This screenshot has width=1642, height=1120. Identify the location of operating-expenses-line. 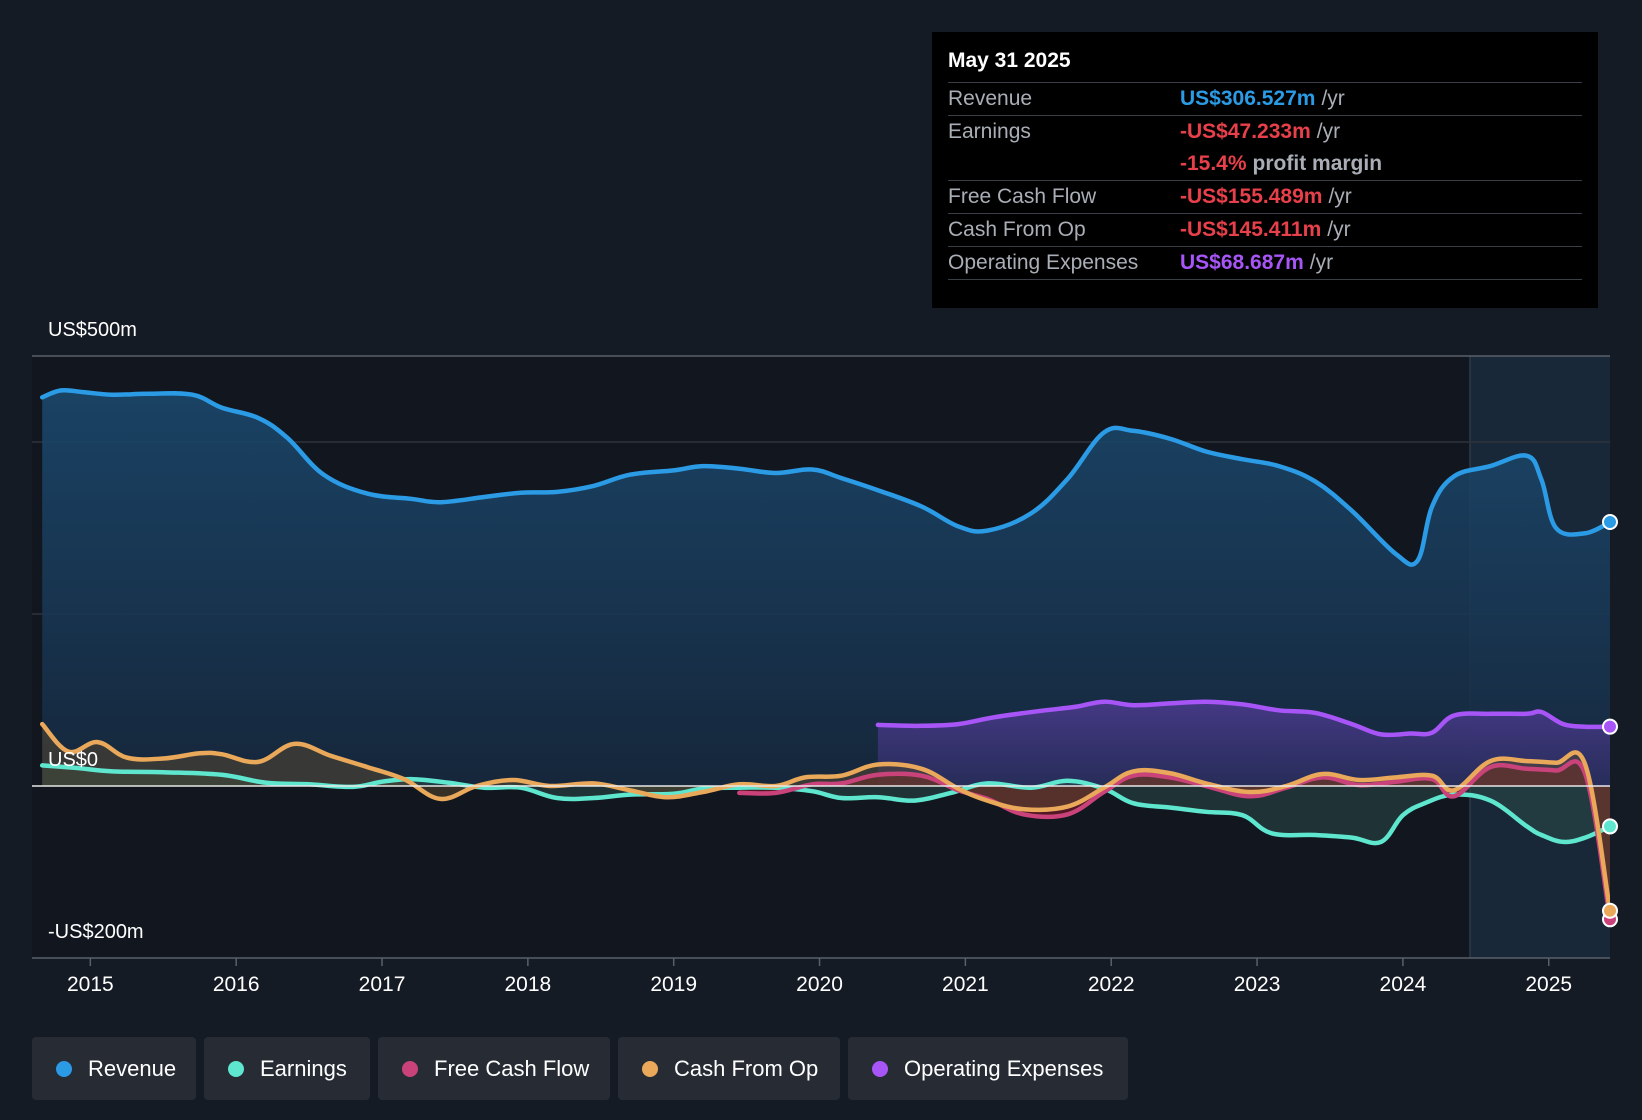
(1242, 718).